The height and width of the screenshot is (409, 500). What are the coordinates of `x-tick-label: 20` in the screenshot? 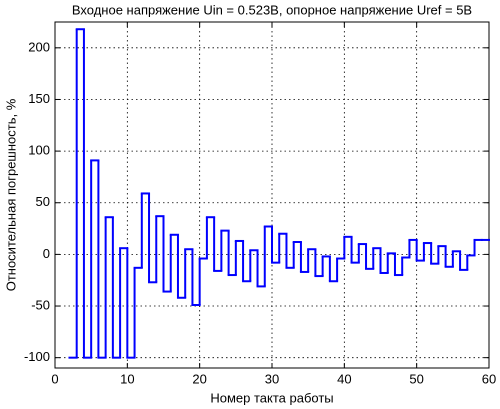 It's located at (199, 378).